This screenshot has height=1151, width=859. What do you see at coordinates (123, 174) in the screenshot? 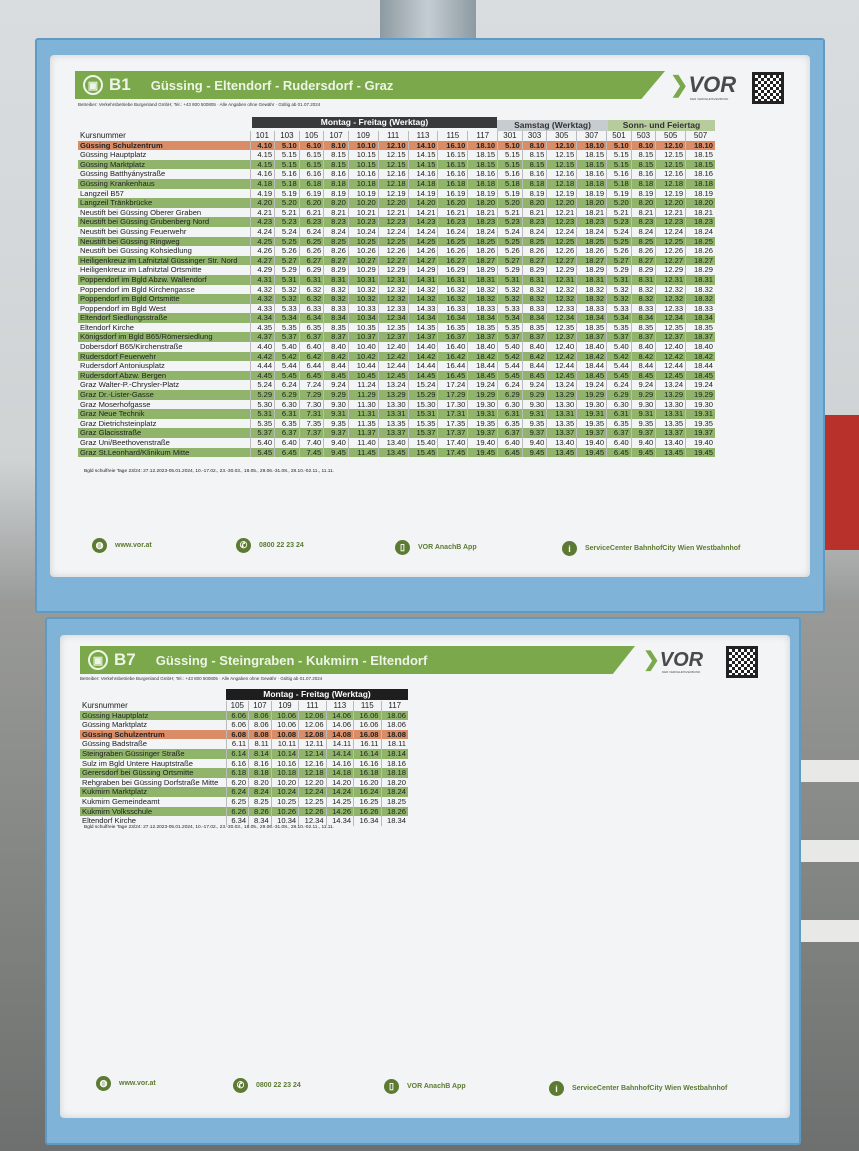
I see `stop-name: Güssing Batthyánystraße` at bounding box center [123, 174].